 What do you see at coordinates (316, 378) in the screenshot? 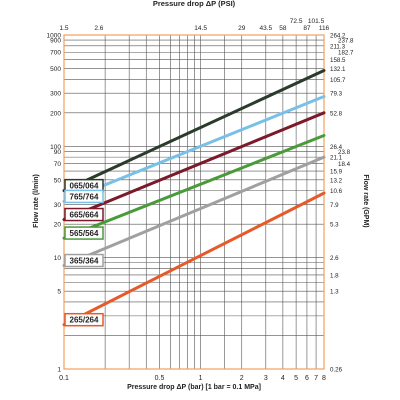
I see `x-tick-label-8: 7` at bounding box center [316, 378].